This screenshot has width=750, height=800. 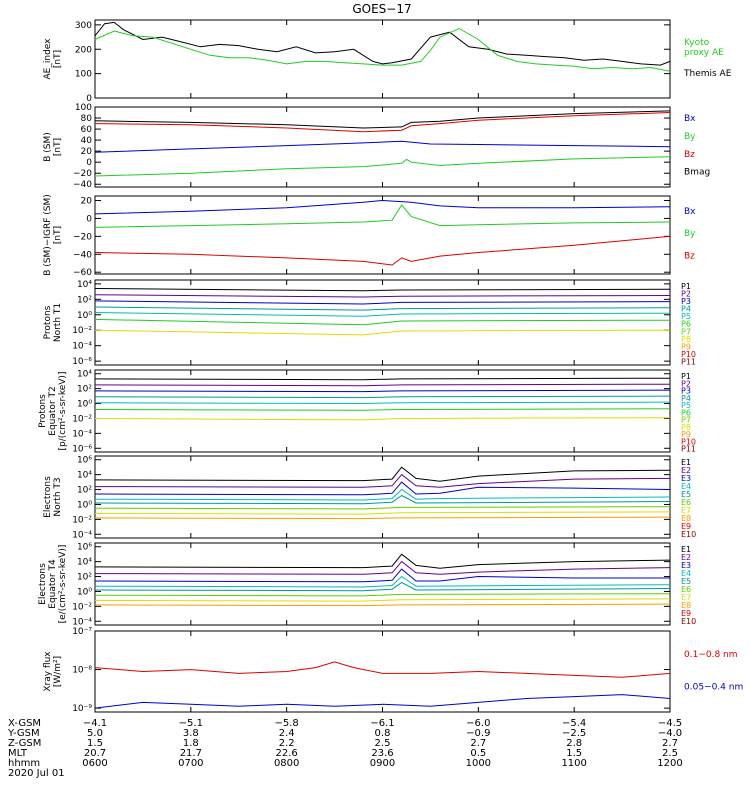 What do you see at coordinates (87, 130) in the screenshot?
I see `ytick-label: 60` at bounding box center [87, 130].